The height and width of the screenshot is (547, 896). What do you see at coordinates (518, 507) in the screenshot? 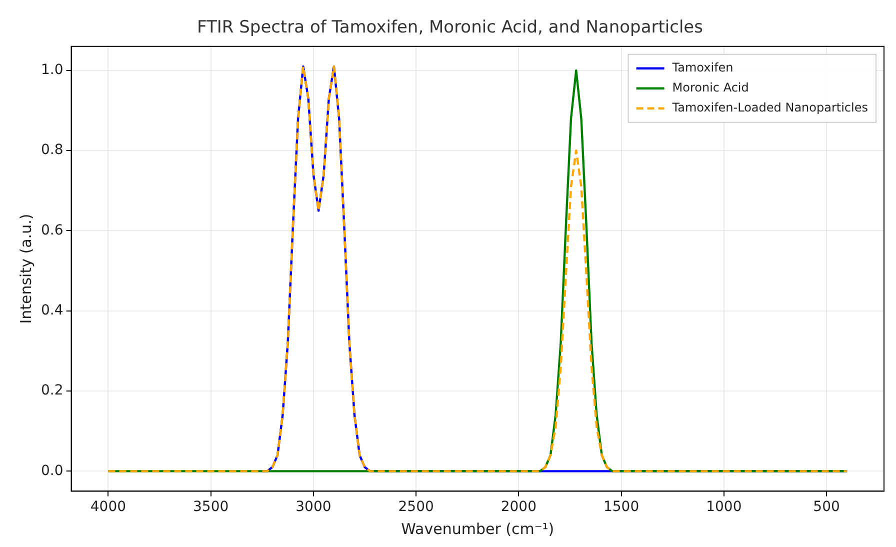
I see `x-tick-label: 2000` at bounding box center [518, 507].